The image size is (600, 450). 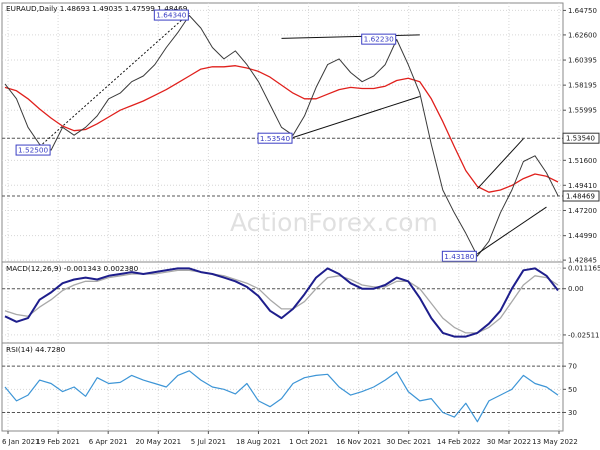 I want to click on rsi-header: RSI(14) 44.7280, so click(x=36, y=349).